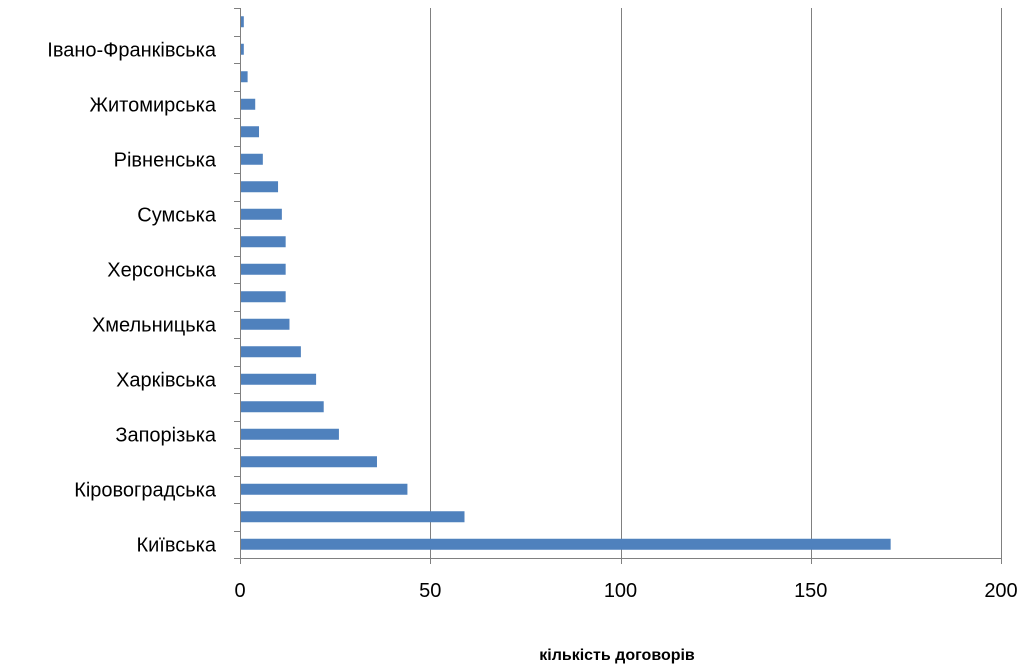 The image size is (1027, 665). What do you see at coordinates (248, 104) in the screenshot?
I see `bar-Житомирська` at bounding box center [248, 104].